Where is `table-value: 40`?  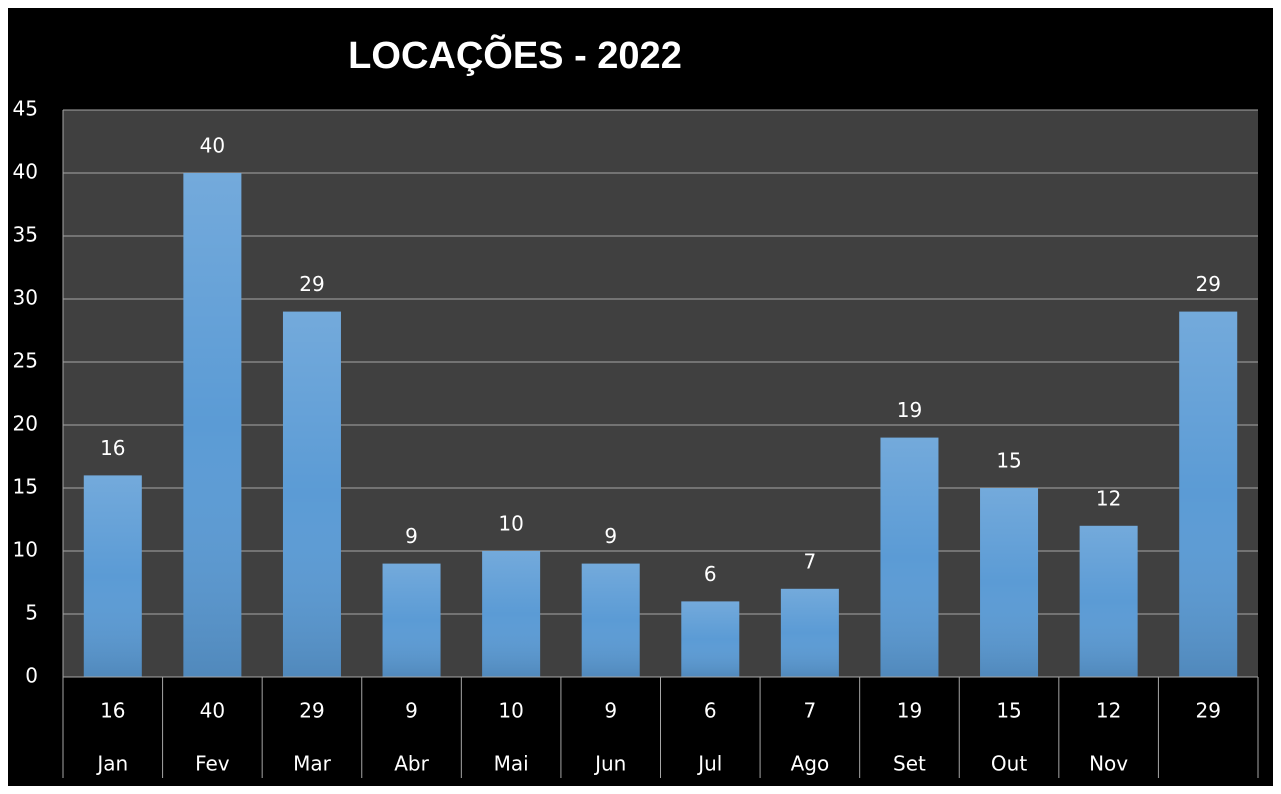 table-value: 40 is located at coordinates (212, 711).